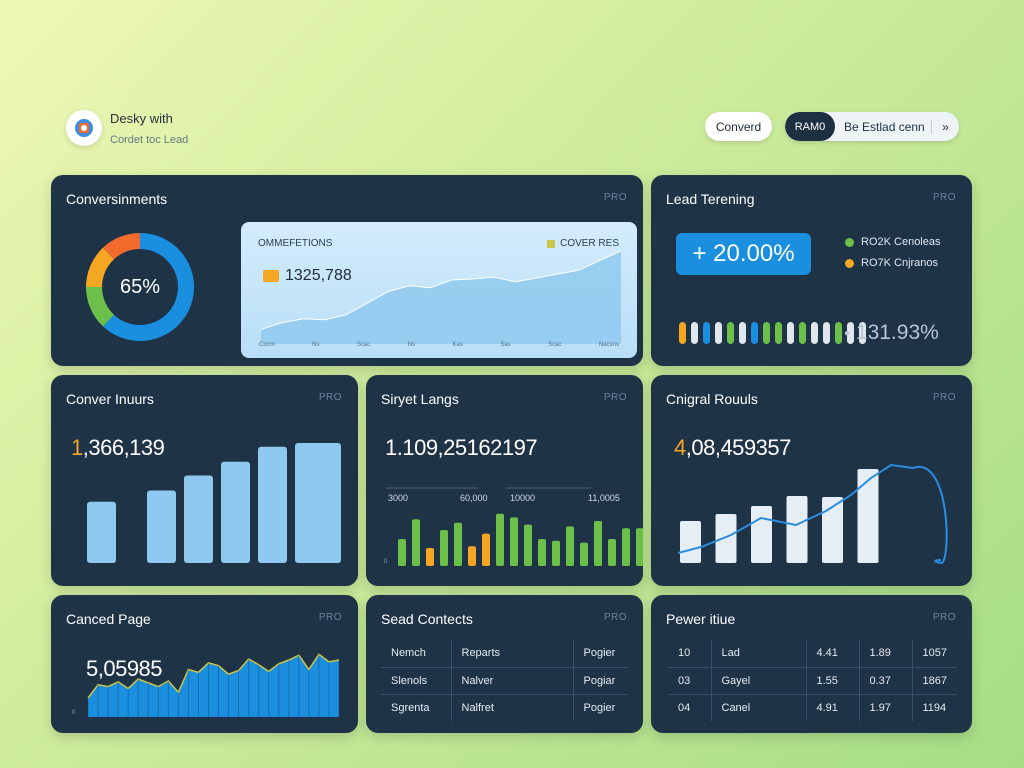 This screenshot has height=768, width=1024. What do you see at coordinates (555, 345) in the screenshot?
I see `axis-tick-label: Scac` at bounding box center [555, 345].